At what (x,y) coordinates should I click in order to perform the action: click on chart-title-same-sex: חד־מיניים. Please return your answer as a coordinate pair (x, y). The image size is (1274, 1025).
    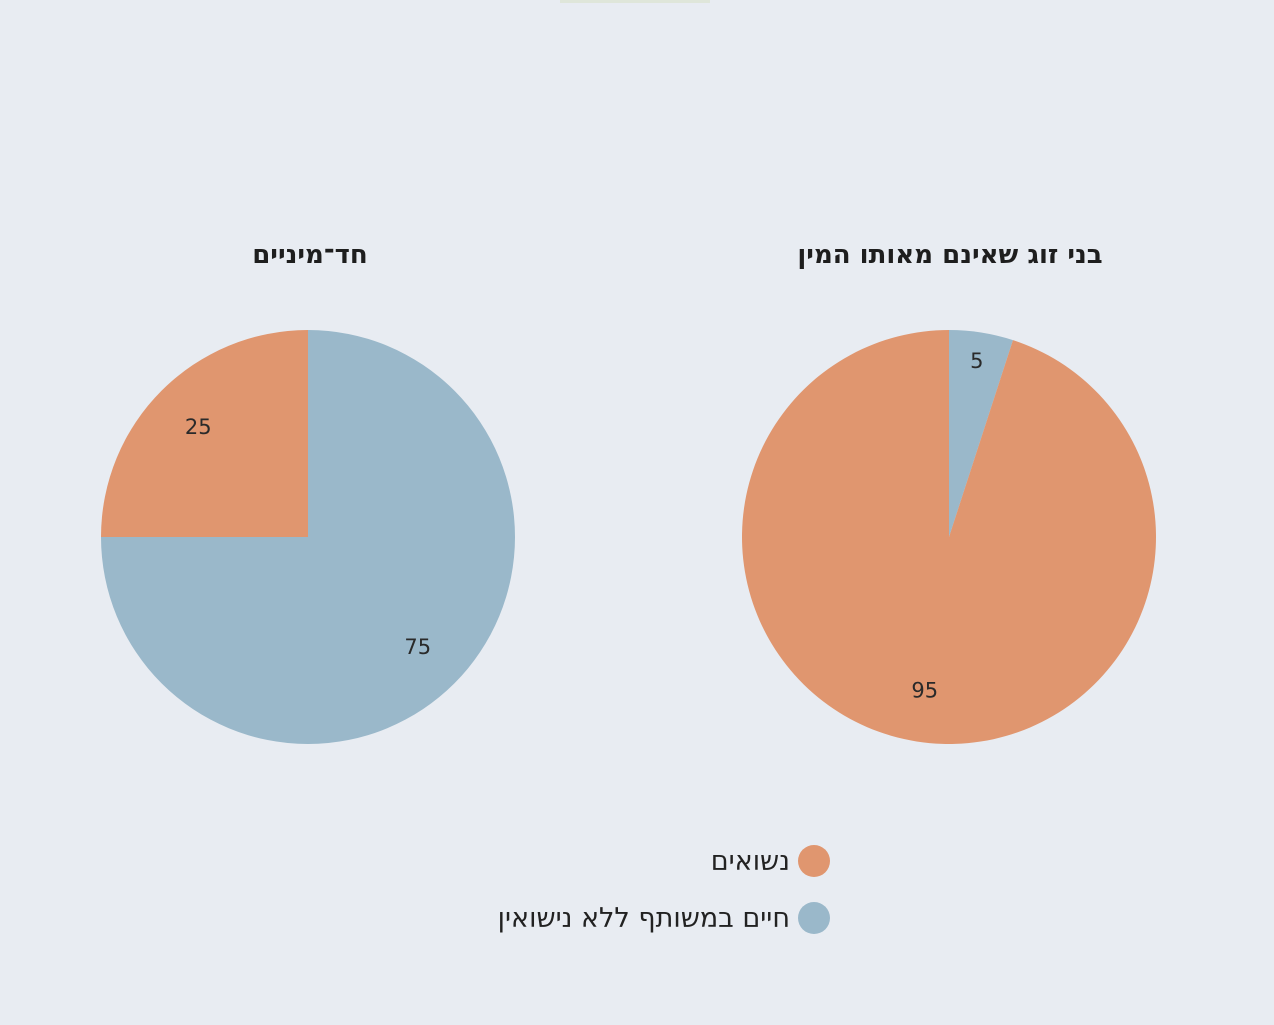
    Looking at the image, I should click on (310, 255).